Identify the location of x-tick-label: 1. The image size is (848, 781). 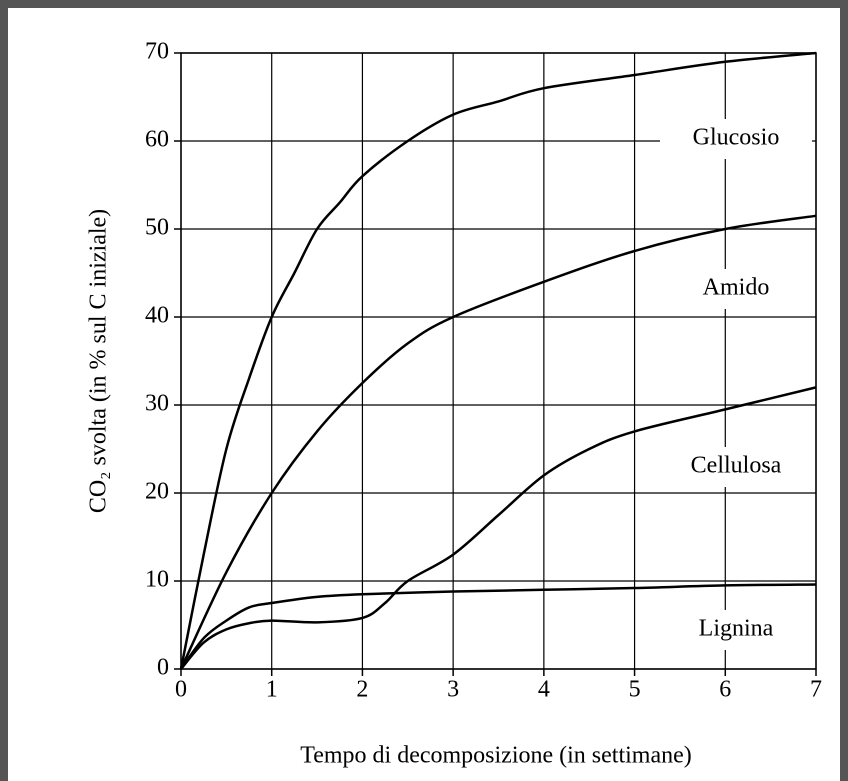
(272, 690).